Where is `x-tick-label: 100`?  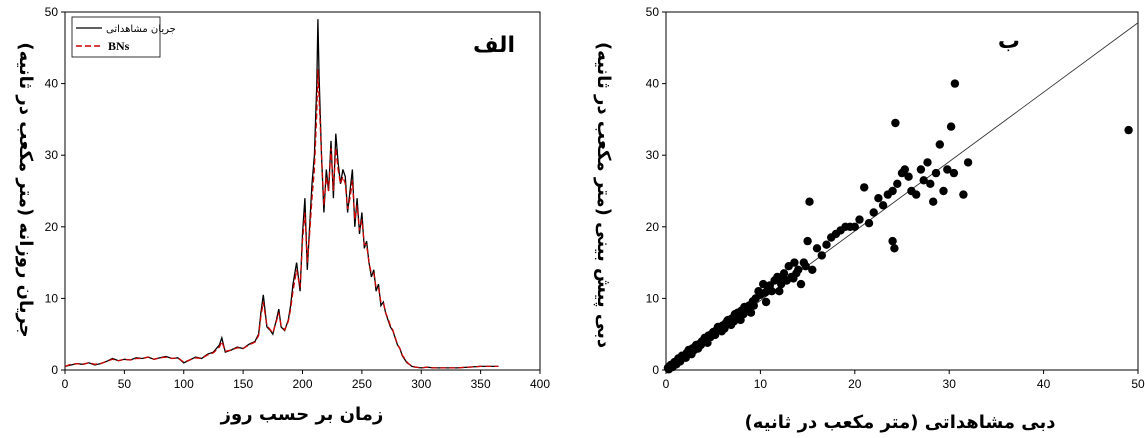 x-tick-label: 100 is located at coordinates (184, 384).